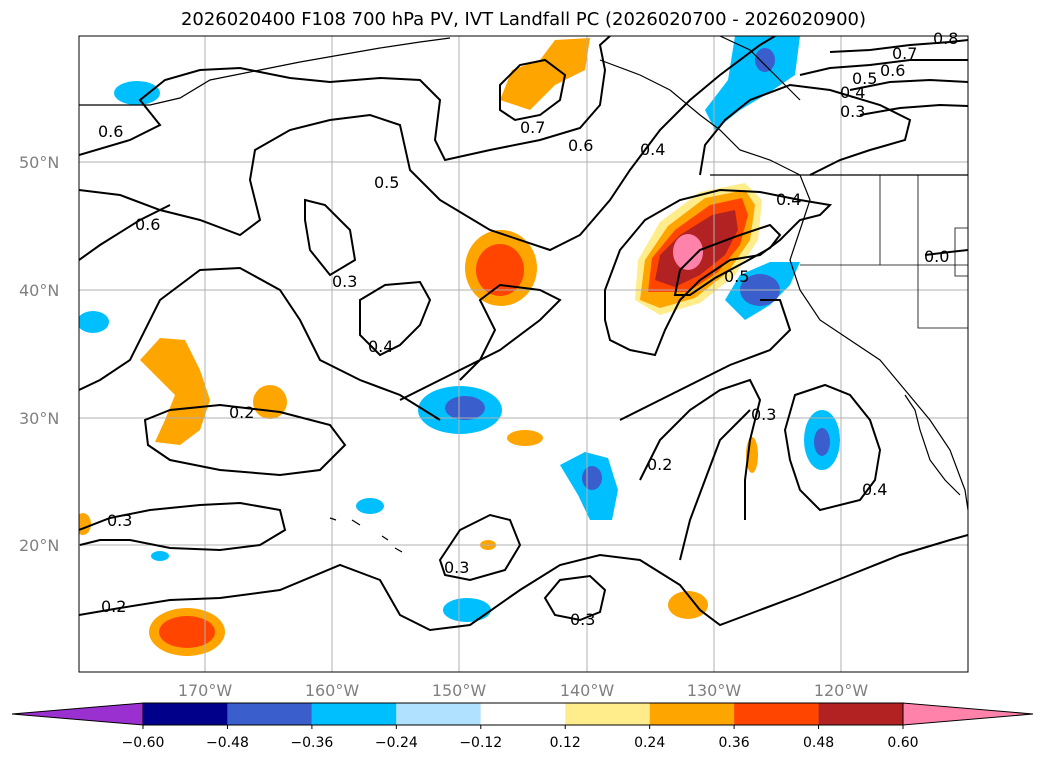 The width and height of the screenshot is (1047, 765). What do you see at coordinates (932, 445) in the screenshot?
I see `coastline-baja` at bounding box center [932, 445].